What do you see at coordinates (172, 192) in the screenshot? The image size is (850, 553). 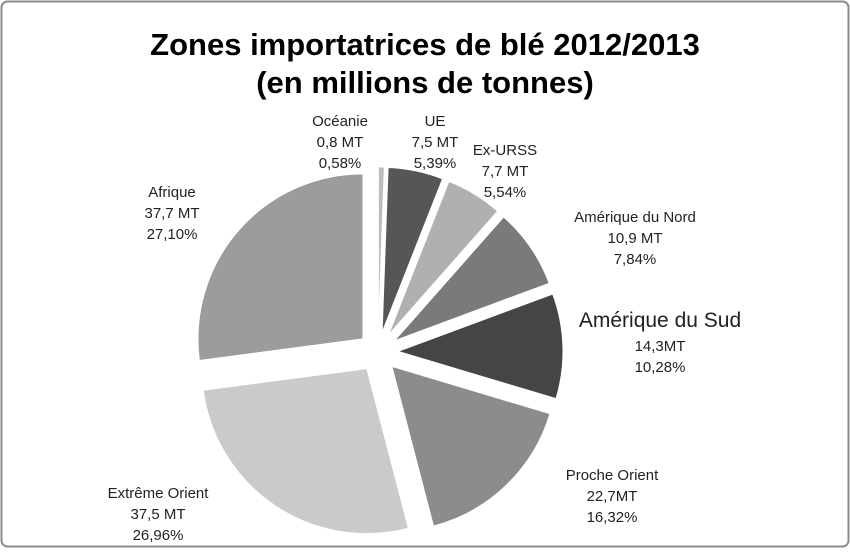 I see `slice-label-name: Afrique` at bounding box center [172, 192].